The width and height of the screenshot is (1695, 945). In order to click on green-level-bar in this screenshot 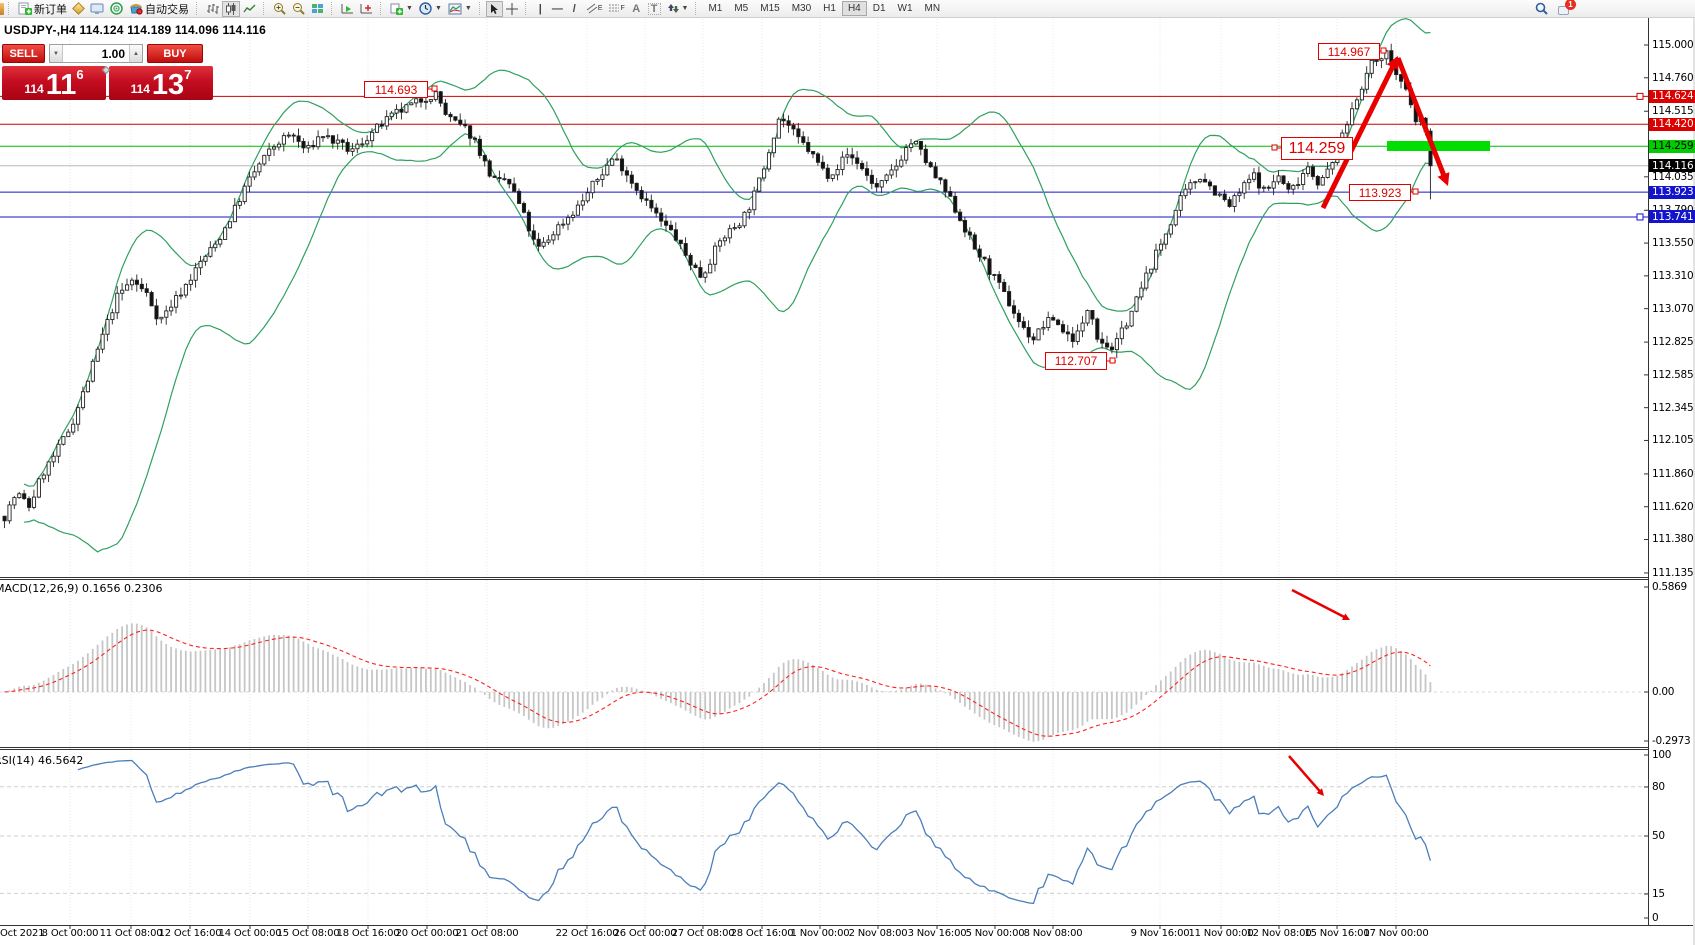, I will do `click(1438, 146)`.